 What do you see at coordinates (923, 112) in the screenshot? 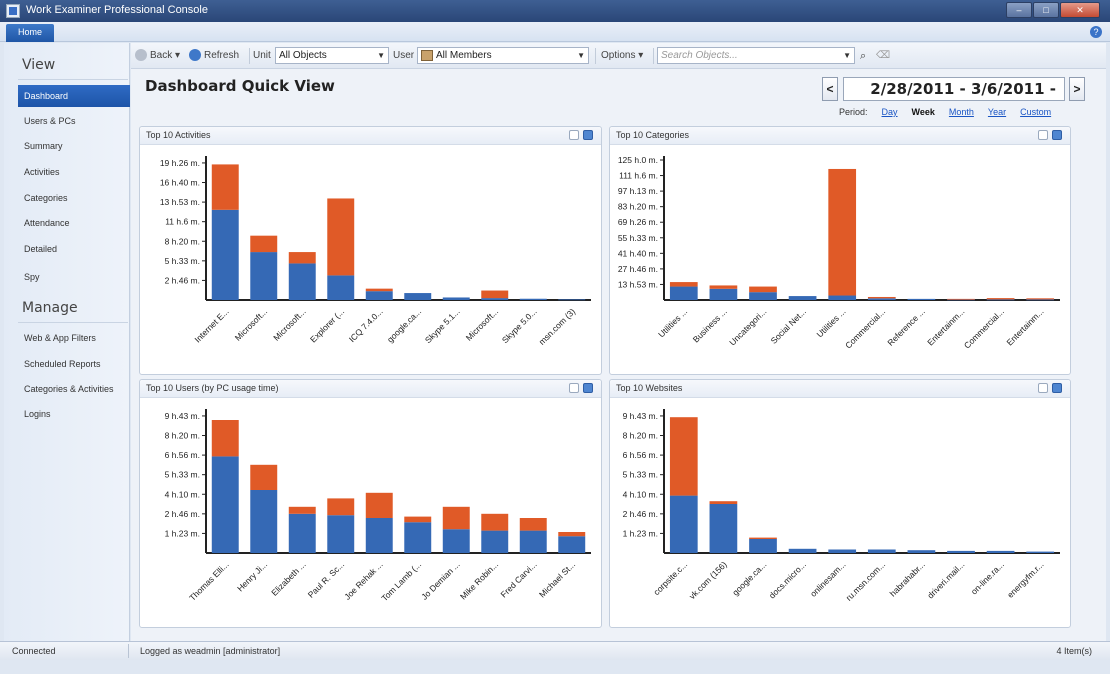
I see `period-week: Week` at bounding box center [923, 112].